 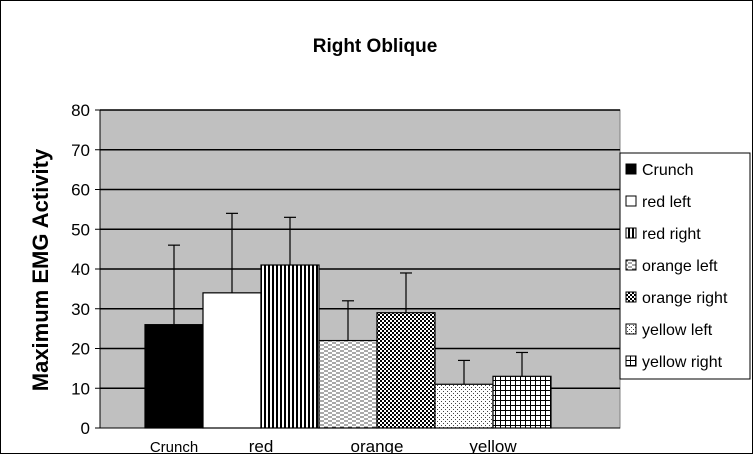 What do you see at coordinates (680, 266) in the screenshot?
I see `legend-label: orange left` at bounding box center [680, 266].